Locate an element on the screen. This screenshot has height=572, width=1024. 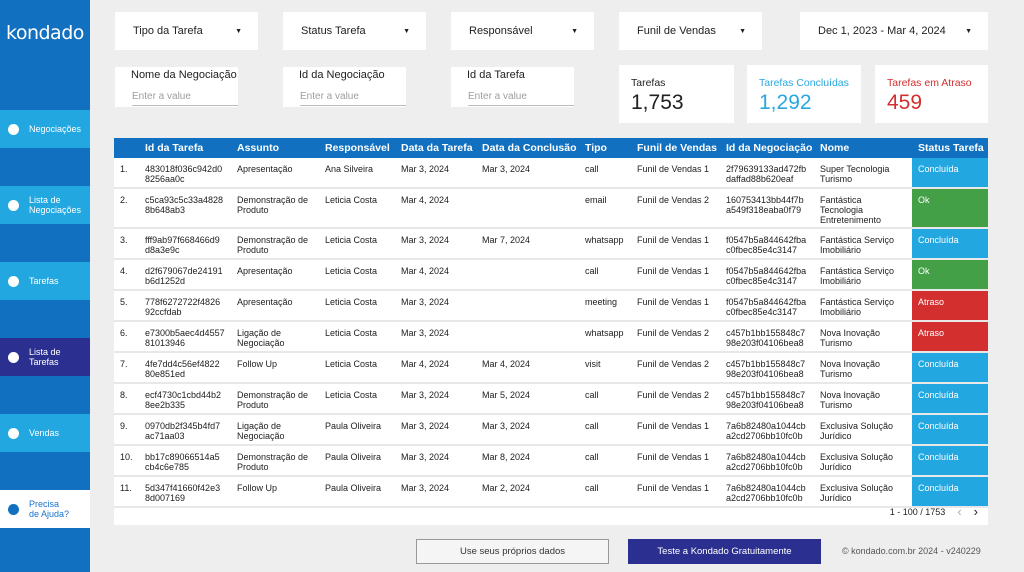
filter-dropdown-0: Tipo da Tarefa ▼ is located at coordinates (186, 31).